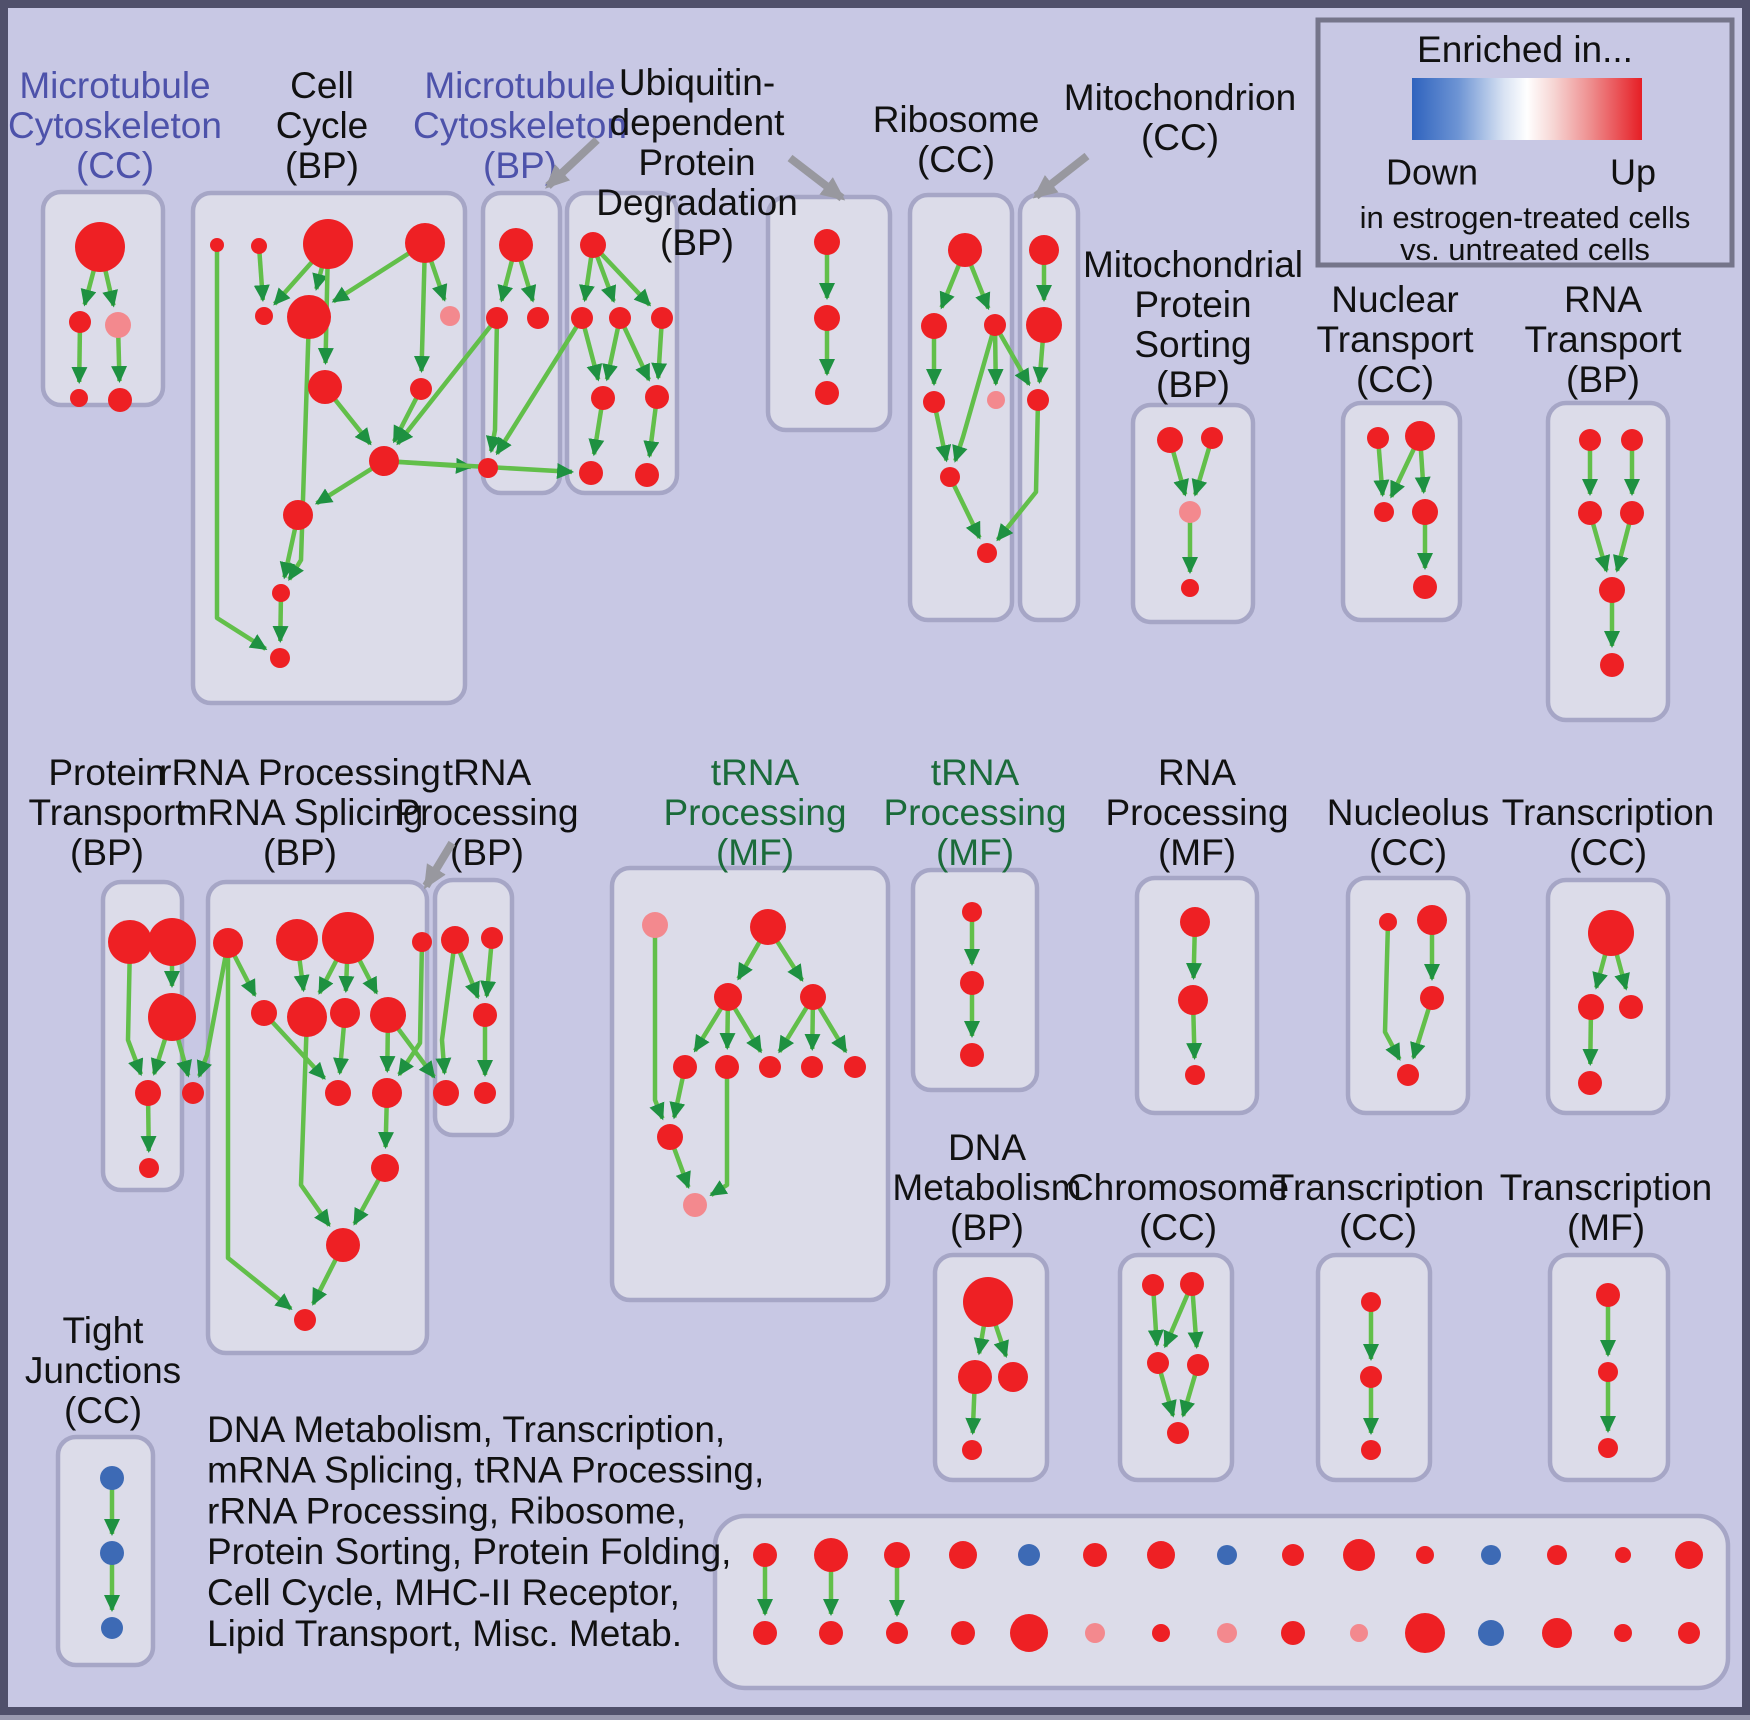  What do you see at coordinates (309, 317) in the screenshot?
I see `node-cc_n6` at bounding box center [309, 317].